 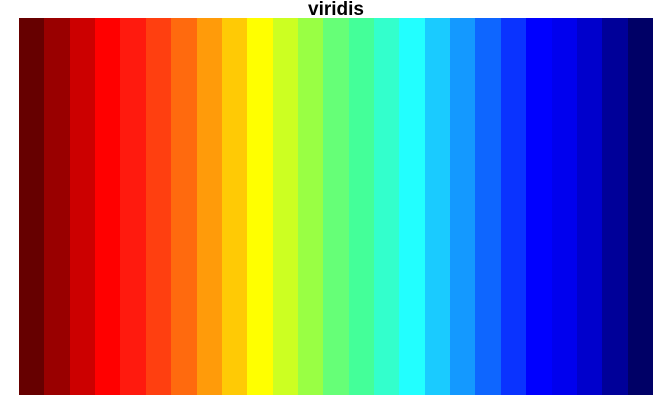 I want to click on chart-title: viridis, so click(x=336, y=10).